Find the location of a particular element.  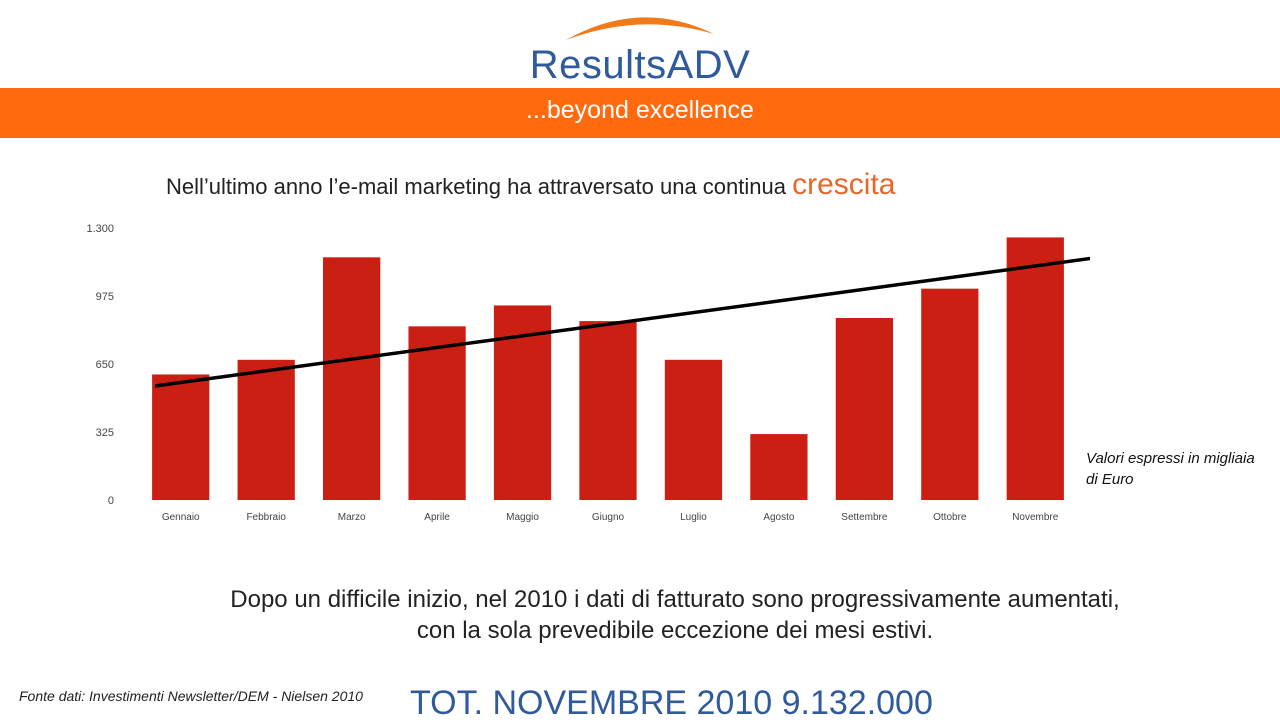

headline-accent: crescita is located at coordinates (844, 184).